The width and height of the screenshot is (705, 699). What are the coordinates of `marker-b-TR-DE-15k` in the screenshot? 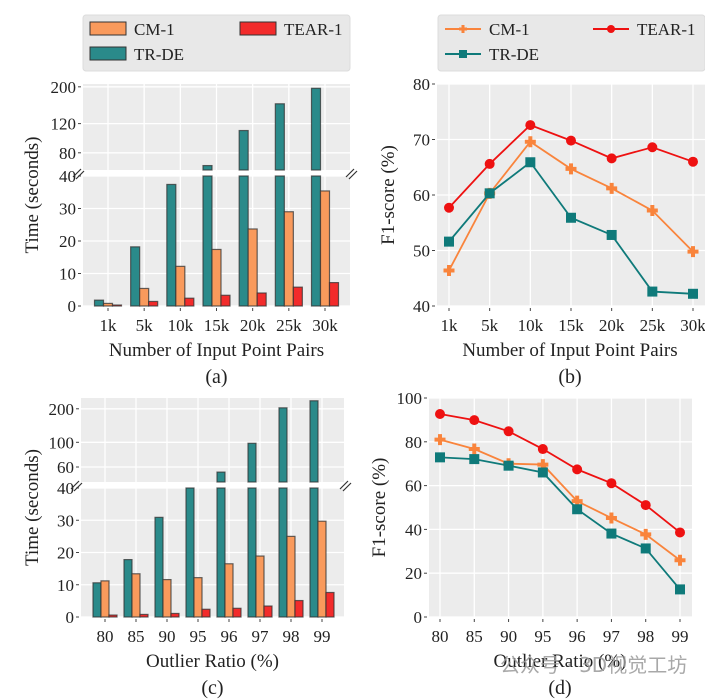 It's located at (571, 217).